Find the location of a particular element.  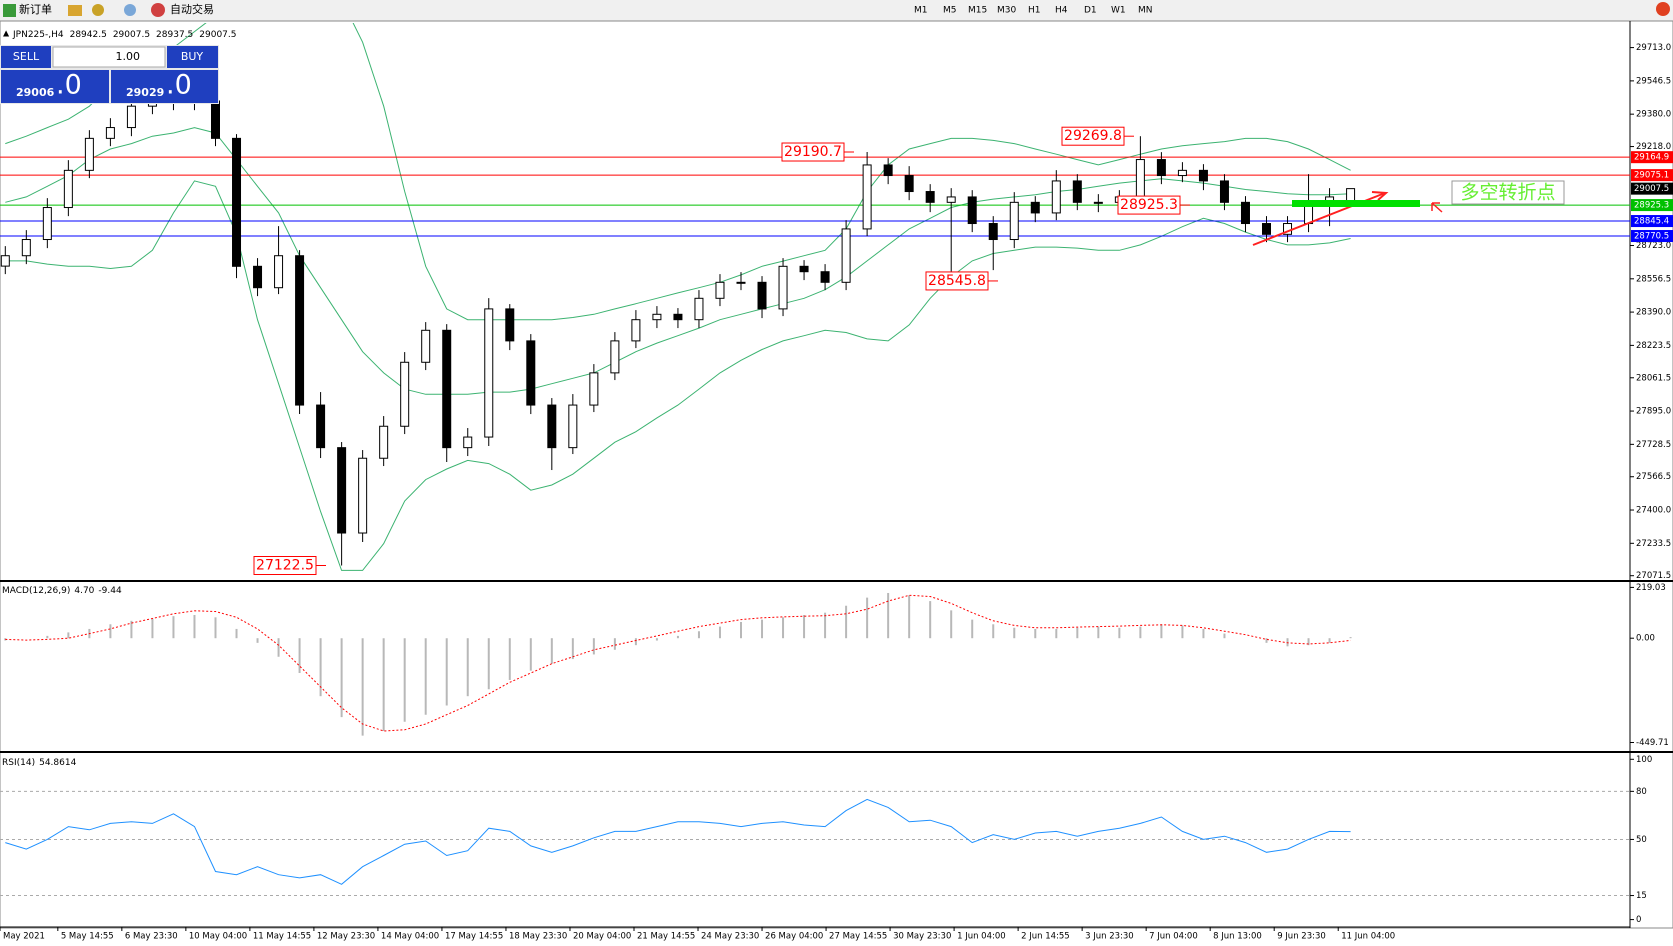

timeframe: M1 is located at coordinates (921, 11).